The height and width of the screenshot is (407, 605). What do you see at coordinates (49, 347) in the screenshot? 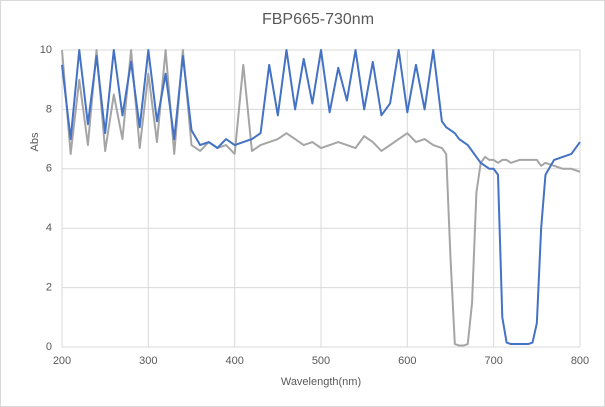
I see `y-tick-label: 0` at bounding box center [49, 347].